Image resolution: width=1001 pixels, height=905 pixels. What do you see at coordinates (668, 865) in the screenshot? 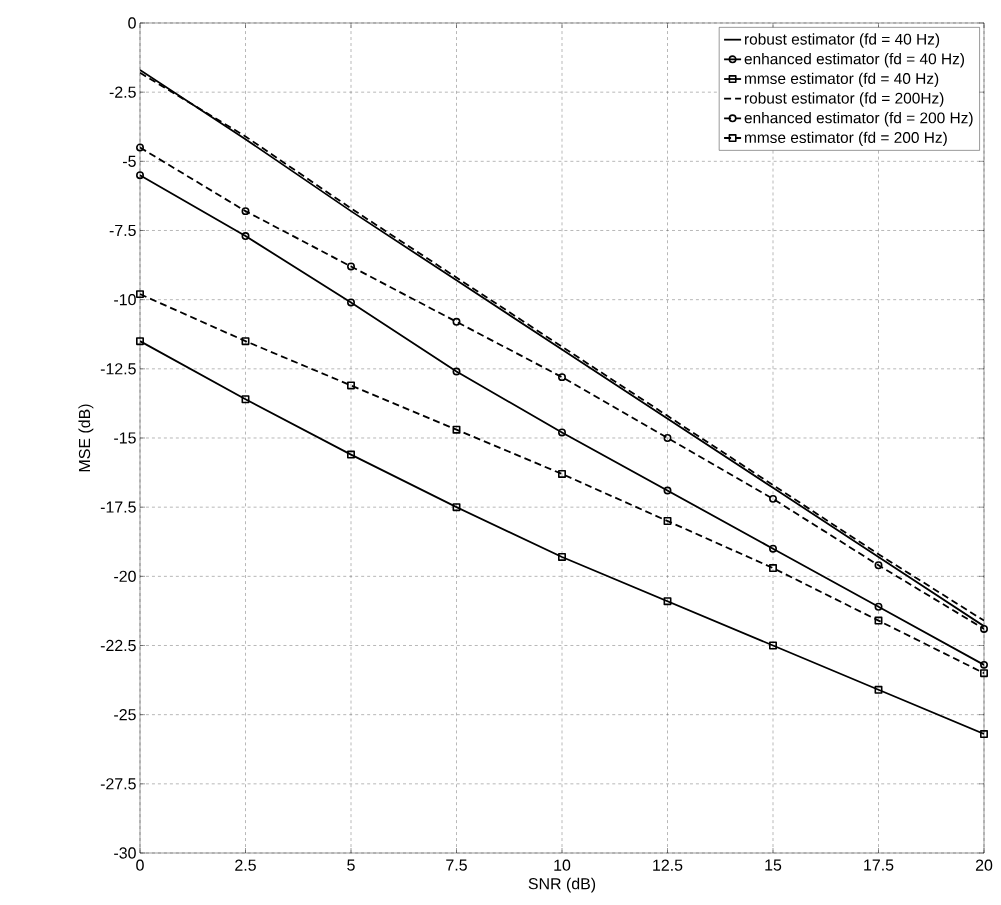
I see `x-tick-label: 12.5` at bounding box center [668, 865].